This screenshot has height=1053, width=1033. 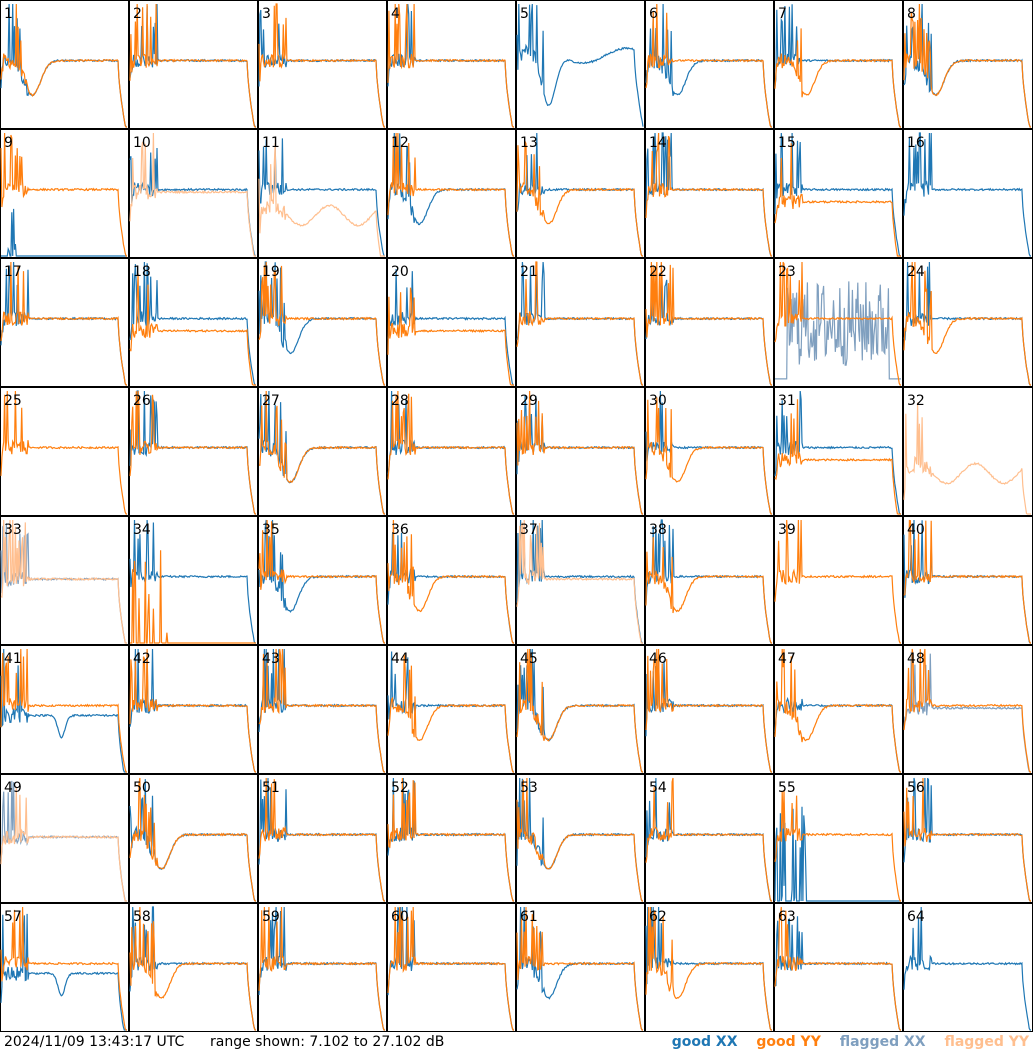 I want to click on panel-label: 16, so click(x=916, y=143).